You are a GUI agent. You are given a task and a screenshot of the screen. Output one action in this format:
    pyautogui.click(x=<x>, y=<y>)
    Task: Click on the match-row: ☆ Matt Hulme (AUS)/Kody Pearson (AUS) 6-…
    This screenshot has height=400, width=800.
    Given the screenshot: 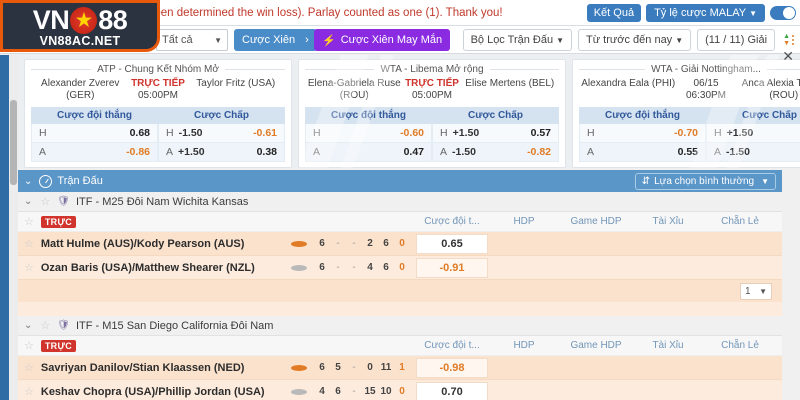 What is the action you would take?
    pyautogui.click(x=400, y=244)
    